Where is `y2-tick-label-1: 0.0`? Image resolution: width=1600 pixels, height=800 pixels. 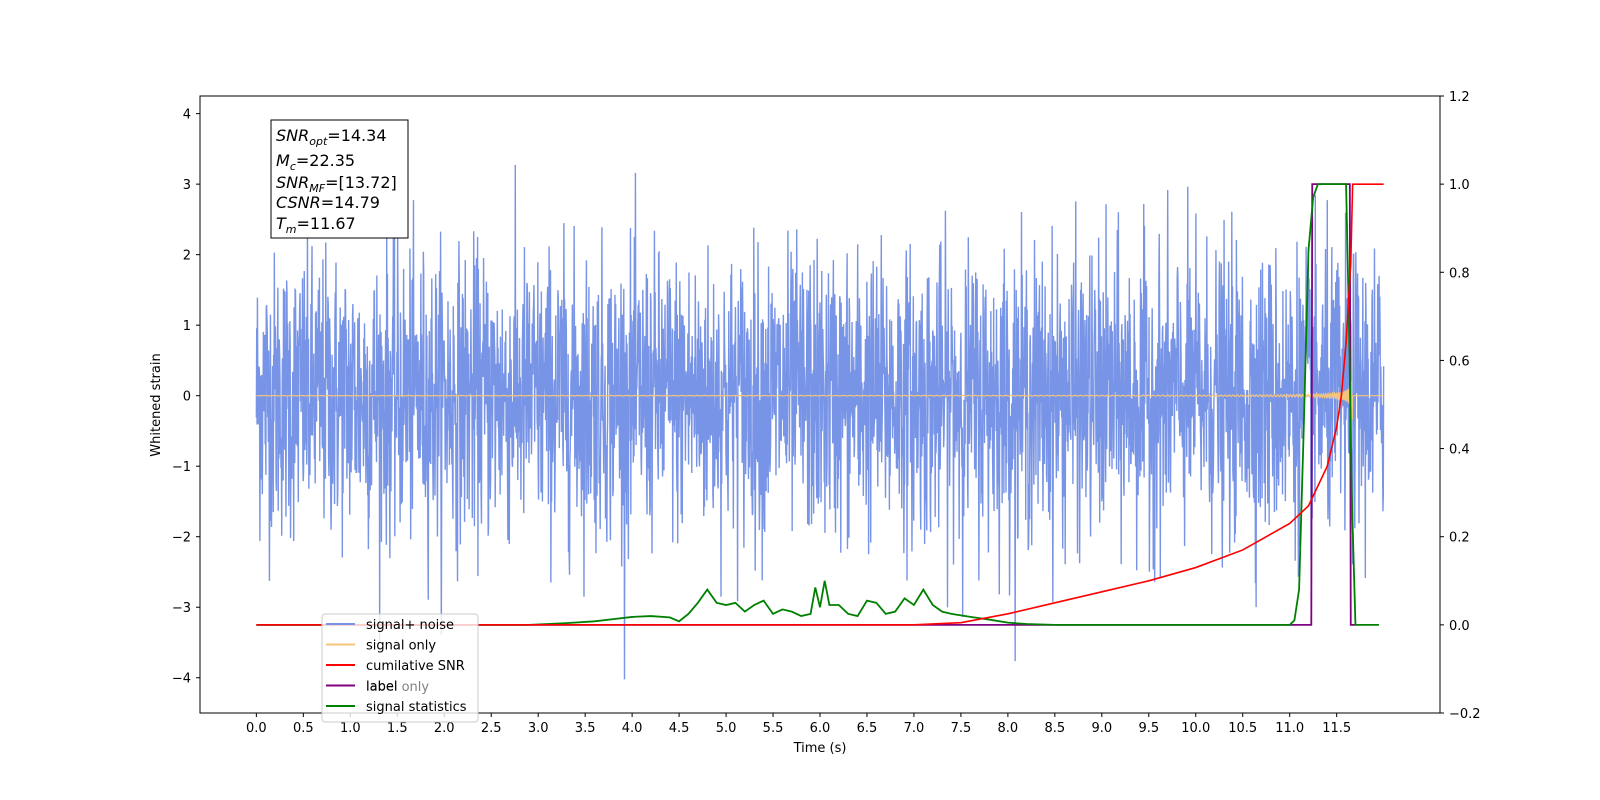
y2-tick-label-1: 0.0 is located at coordinates (1459, 626).